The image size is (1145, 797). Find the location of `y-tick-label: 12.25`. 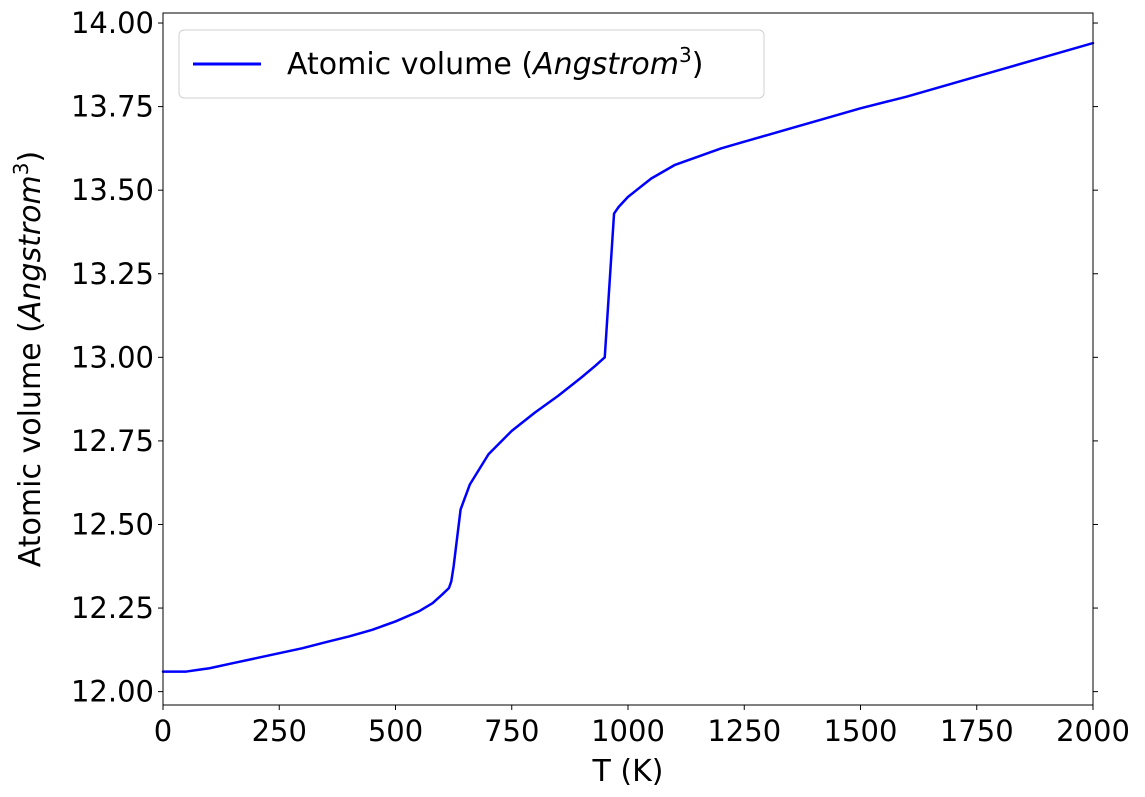

y-tick-label: 12.25 is located at coordinates (112, 608).